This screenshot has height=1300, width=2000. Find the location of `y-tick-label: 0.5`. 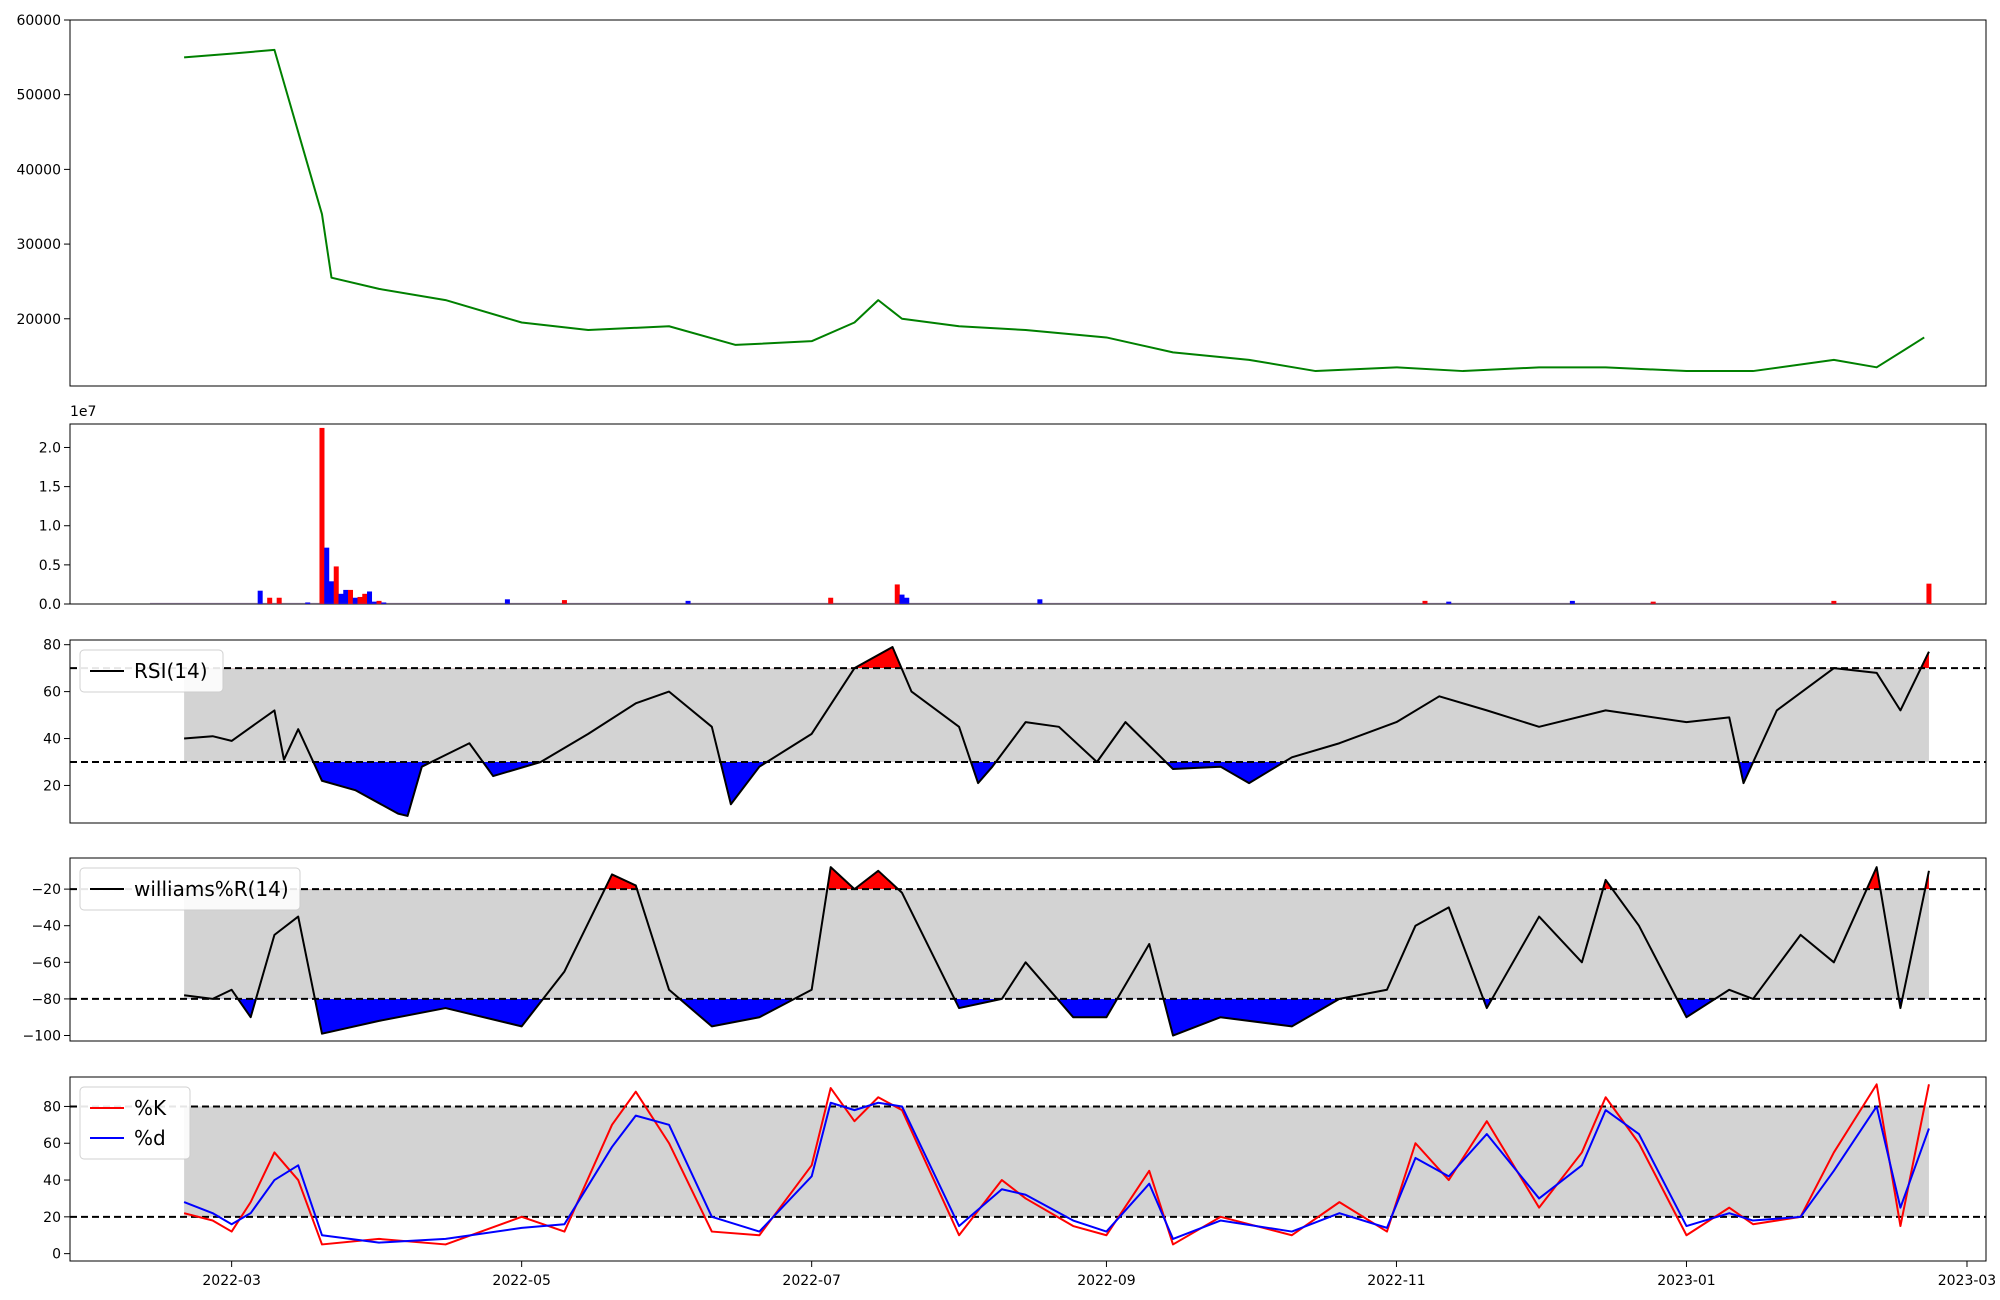

y-tick-label: 0.5 is located at coordinates (50, 566).